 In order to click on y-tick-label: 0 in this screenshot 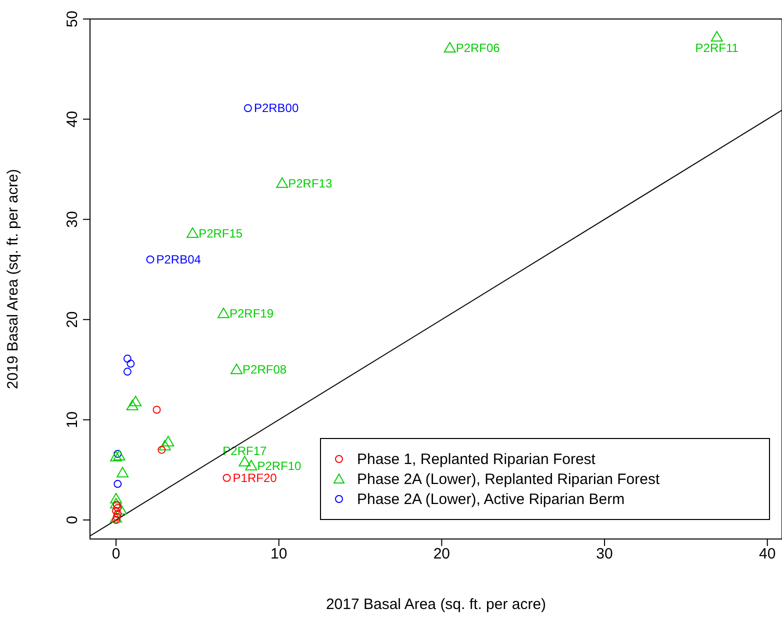, I will do `click(72, 520)`.